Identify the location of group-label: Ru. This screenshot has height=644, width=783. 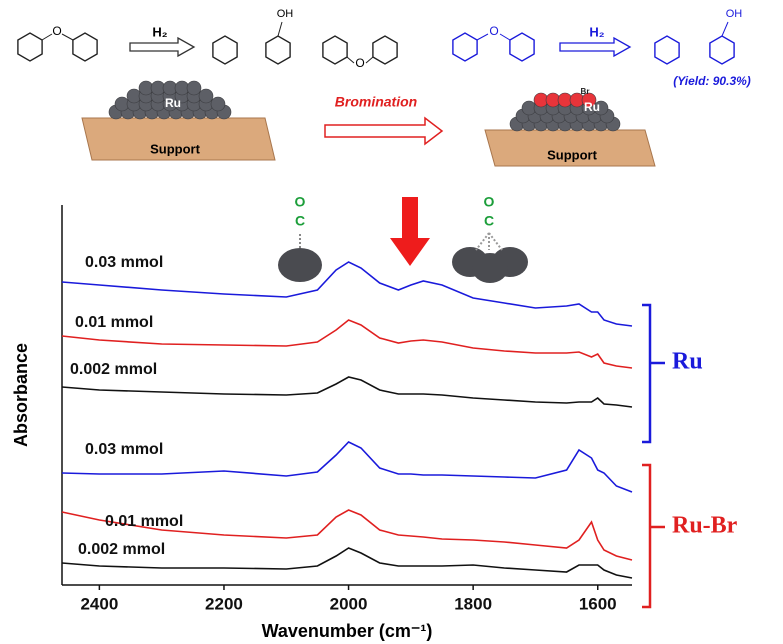
(687, 362).